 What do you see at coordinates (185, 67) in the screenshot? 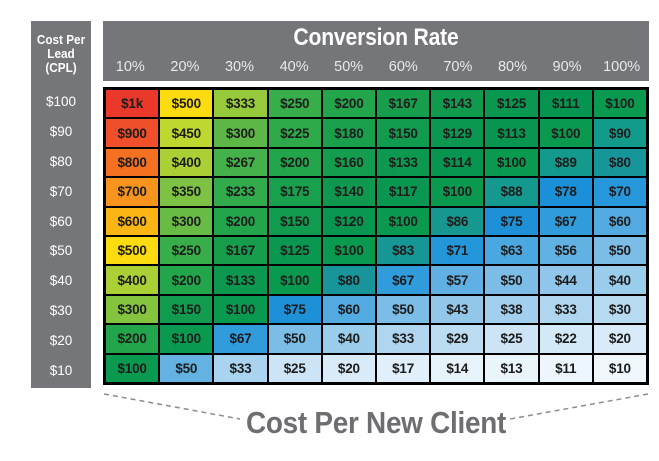
I see `percent-label: 20%` at bounding box center [185, 67].